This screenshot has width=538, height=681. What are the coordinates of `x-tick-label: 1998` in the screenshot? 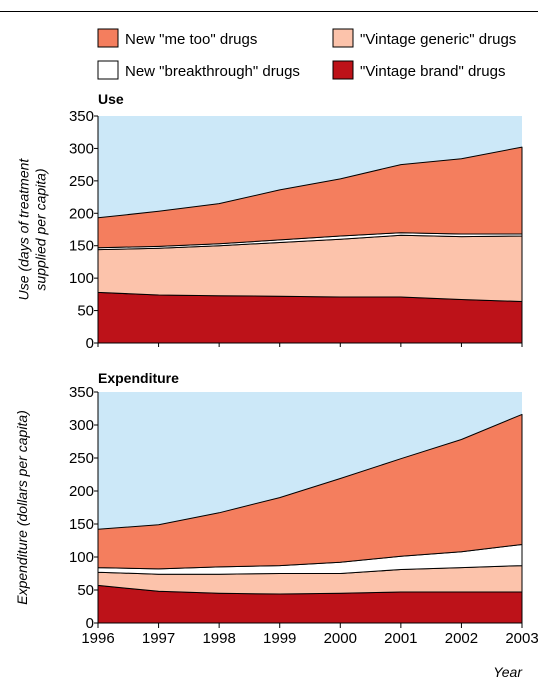 It's located at (218, 638).